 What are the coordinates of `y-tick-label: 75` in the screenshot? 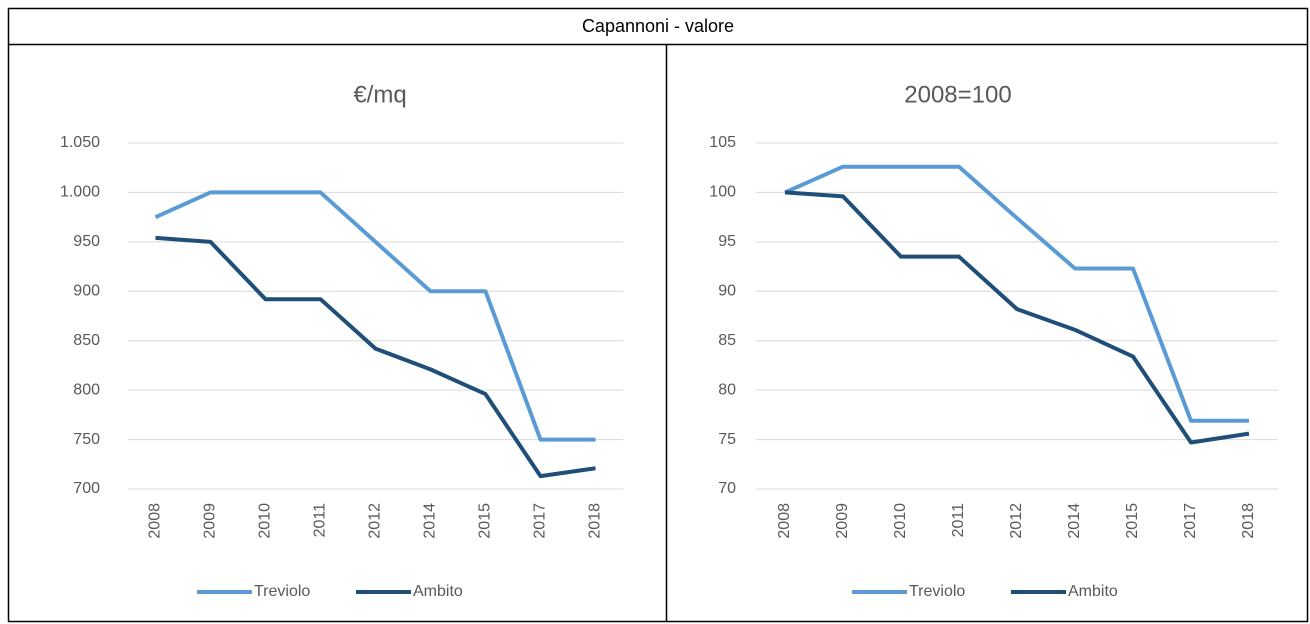 It's located at (727, 439).